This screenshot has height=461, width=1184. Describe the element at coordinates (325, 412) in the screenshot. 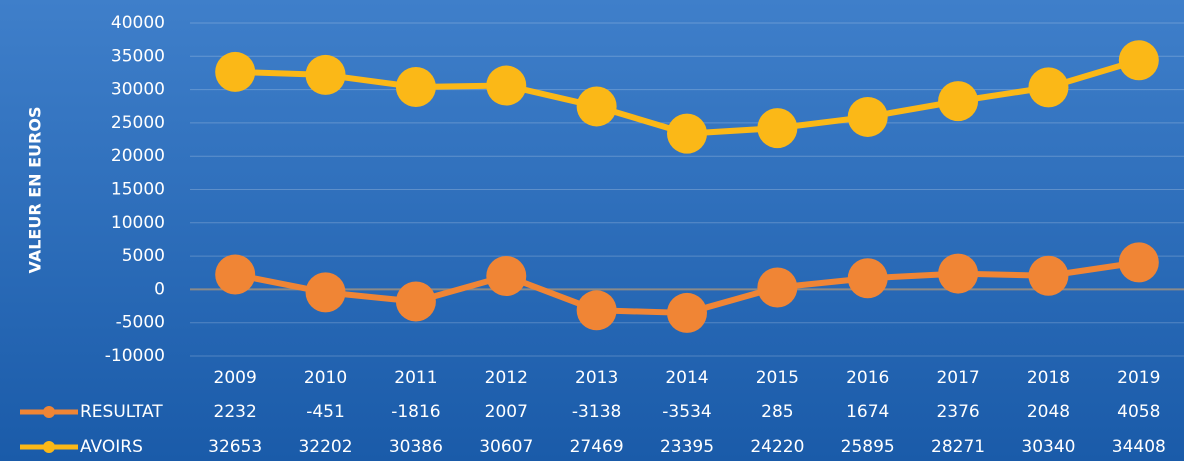

I see `table-value: -451` at that location.